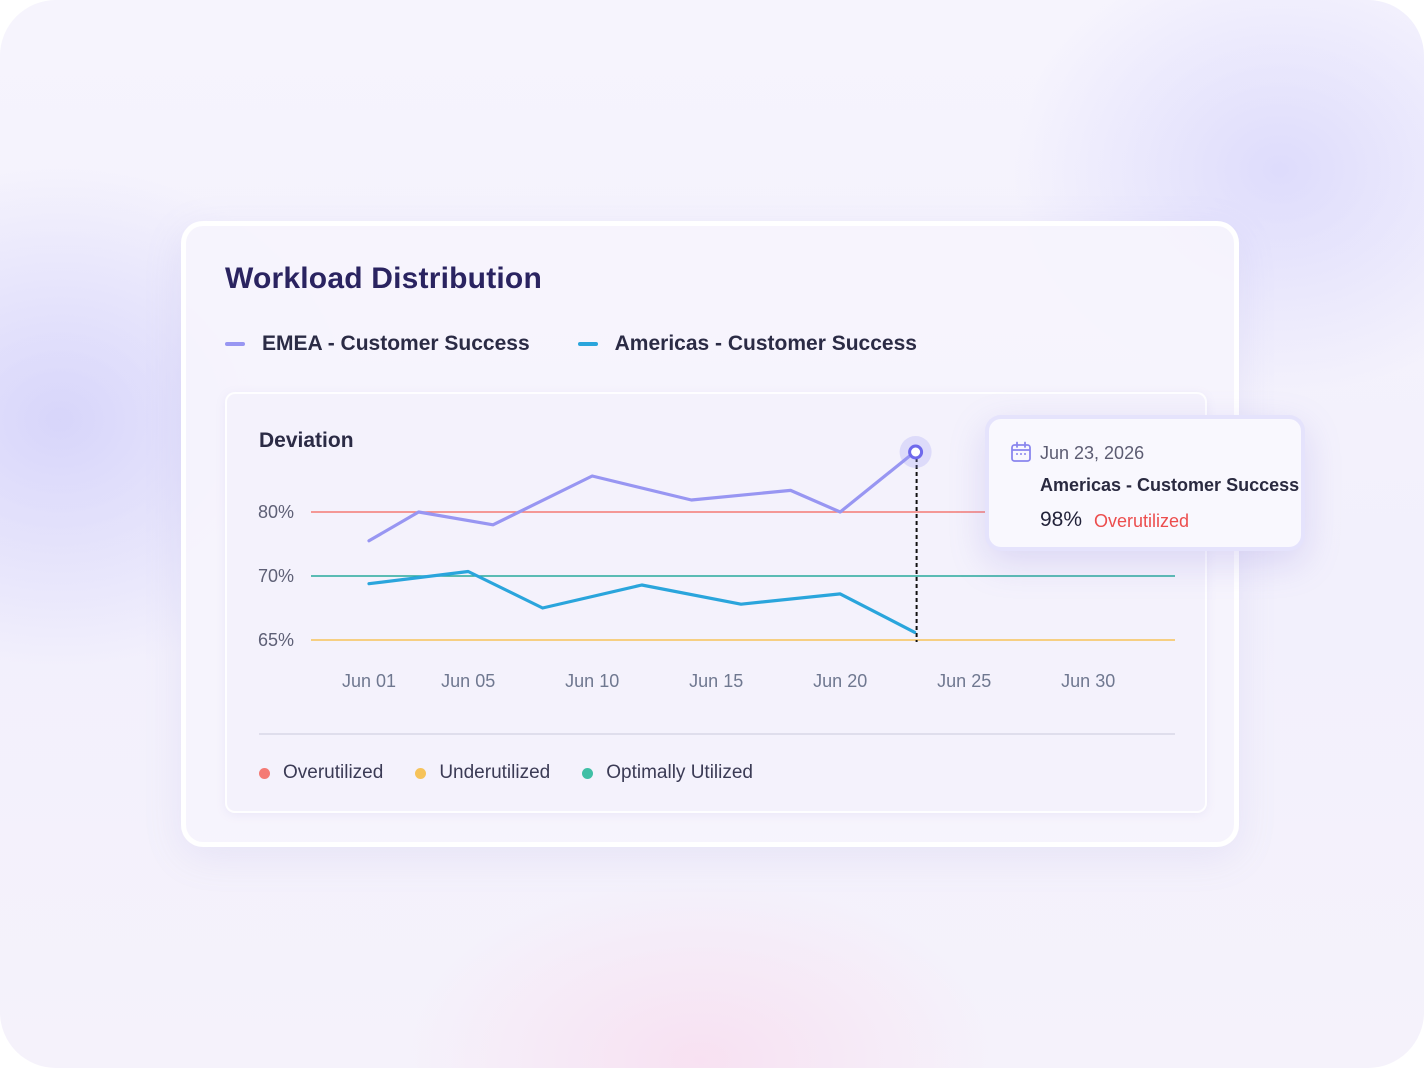 This screenshot has height=1068, width=1424. Describe the element at coordinates (235, 344) in the screenshot. I see `series-swatch-emea` at that location.